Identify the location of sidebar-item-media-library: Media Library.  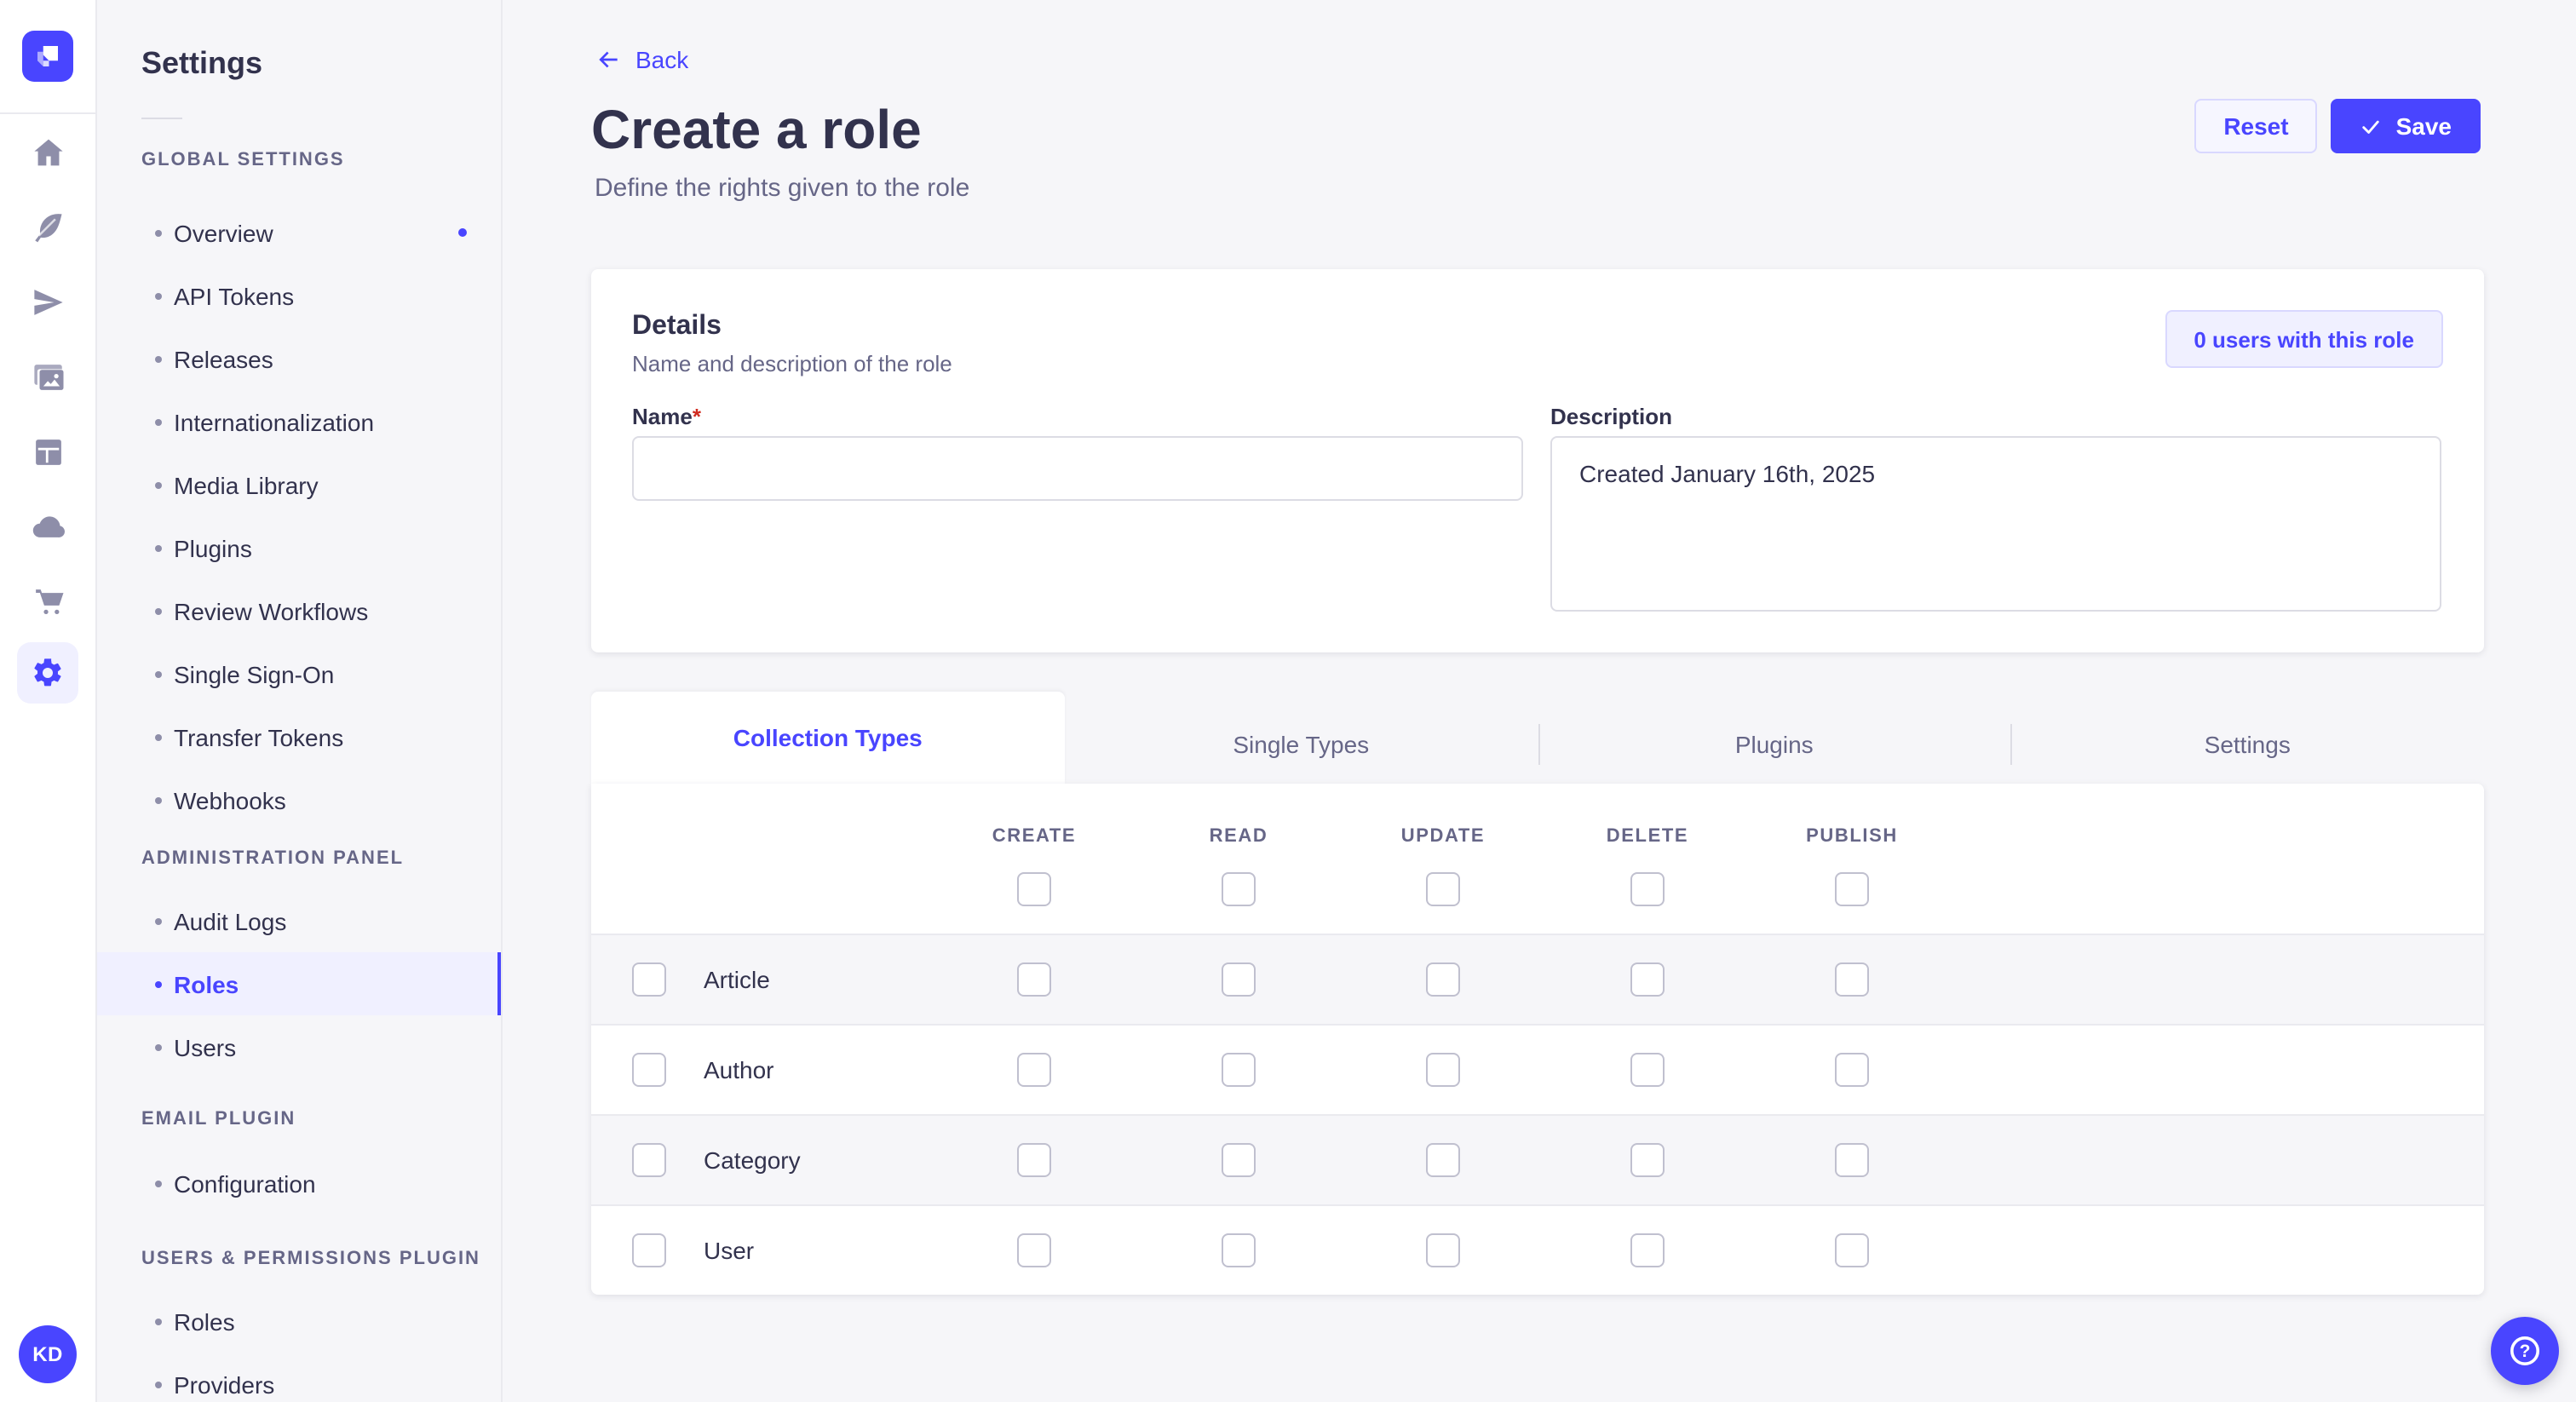
(299, 485).